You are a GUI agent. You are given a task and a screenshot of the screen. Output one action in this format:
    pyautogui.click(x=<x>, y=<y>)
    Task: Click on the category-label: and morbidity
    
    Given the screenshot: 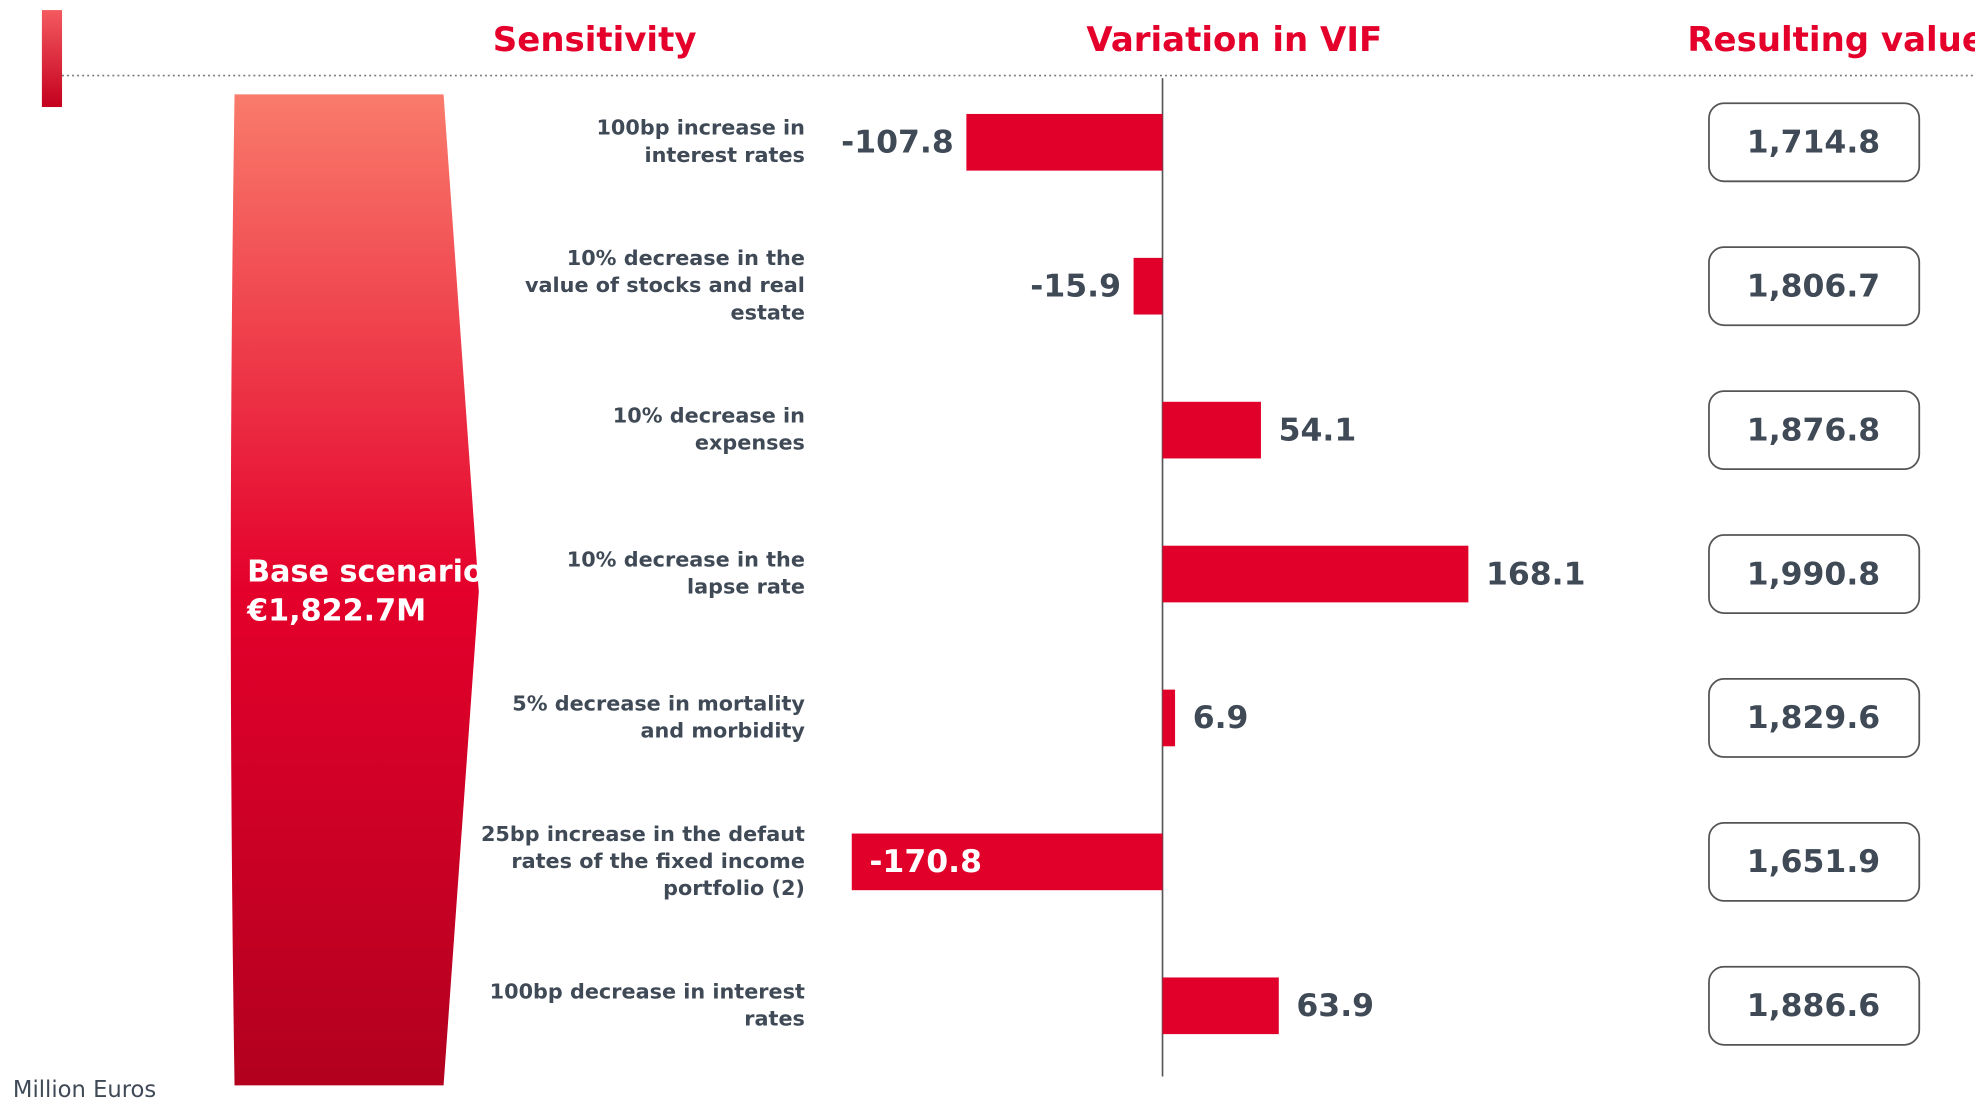 What is the action you would take?
    pyautogui.click(x=722, y=730)
    